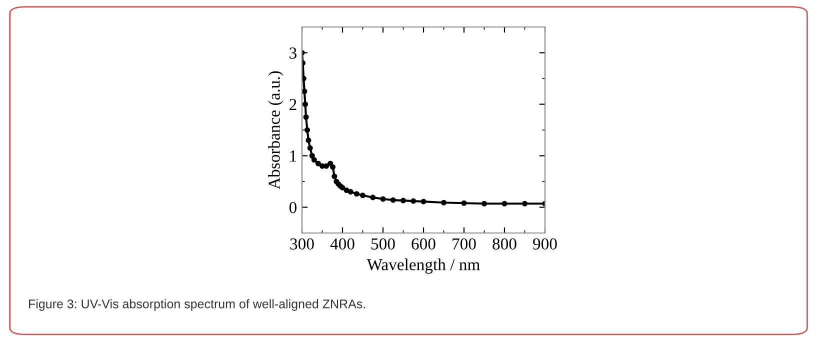  I want to click on x-tick-label: 800, so click(504, 244).